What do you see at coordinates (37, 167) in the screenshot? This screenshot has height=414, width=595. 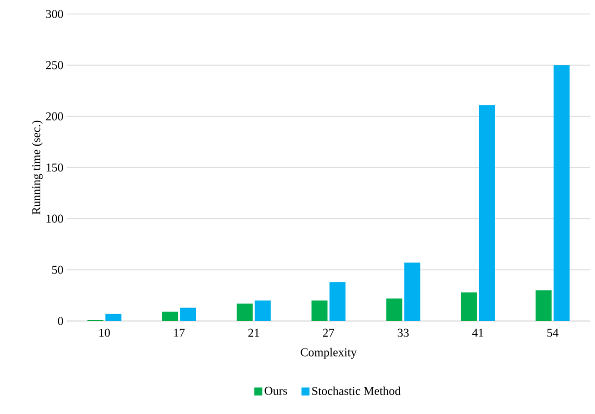 I see `y-axis-title: Running time (sec.)` at bounding box center [37, 167].